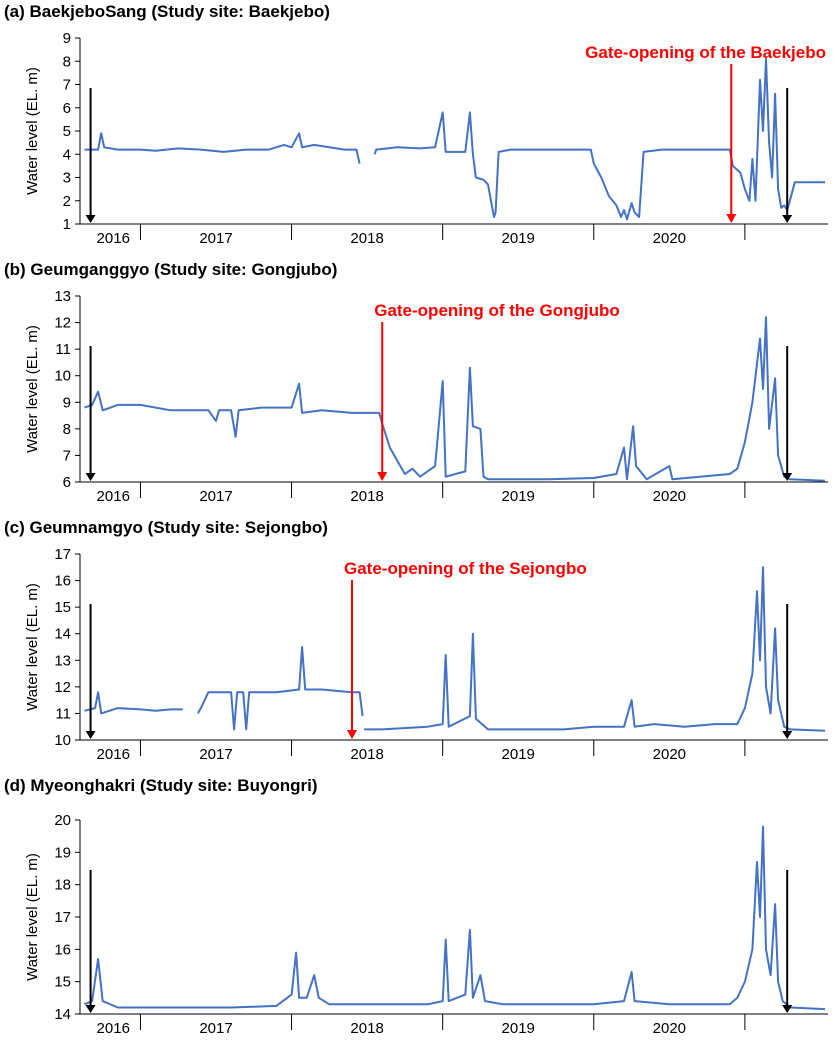 The height and width of the screenshot is (1040, 837). I want to click on gate-label: Gate-opening of the Sejongbo, so click(465, 568).